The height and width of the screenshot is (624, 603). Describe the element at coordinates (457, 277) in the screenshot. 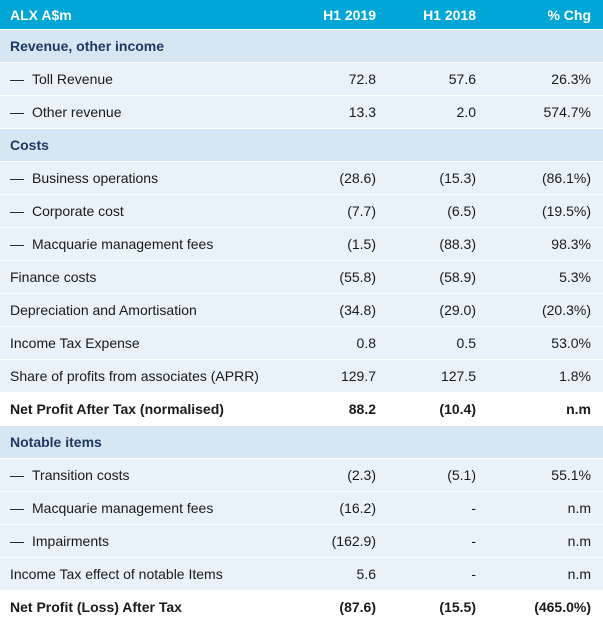

I see `value-h1-2018: (58.9)` at that location.